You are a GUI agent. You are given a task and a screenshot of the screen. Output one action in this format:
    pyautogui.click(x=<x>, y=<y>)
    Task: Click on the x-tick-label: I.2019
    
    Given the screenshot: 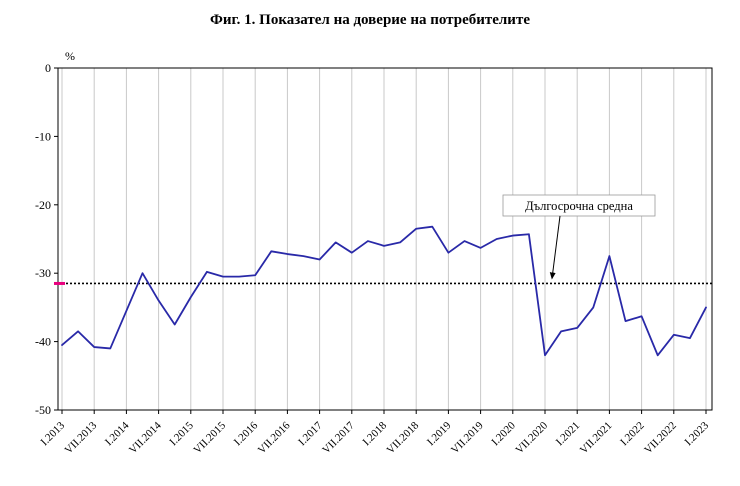 What is the action you would take?
    pyautogui.click(x=439, y=433)
    